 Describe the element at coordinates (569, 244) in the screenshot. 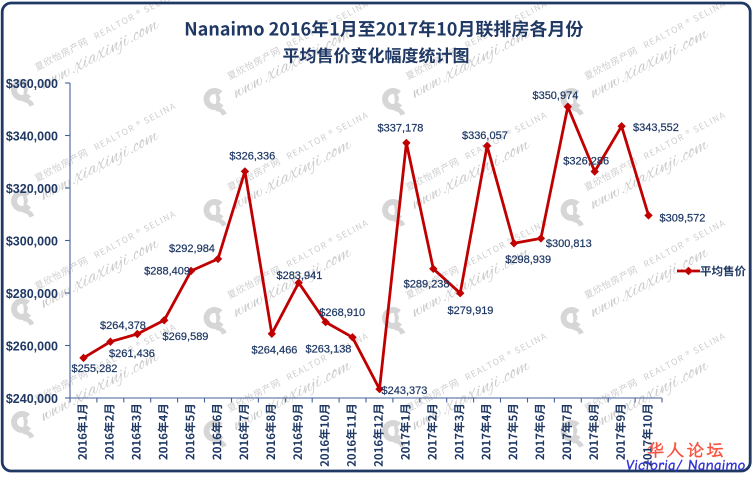

I see `svg-text: $300,813` at that location.